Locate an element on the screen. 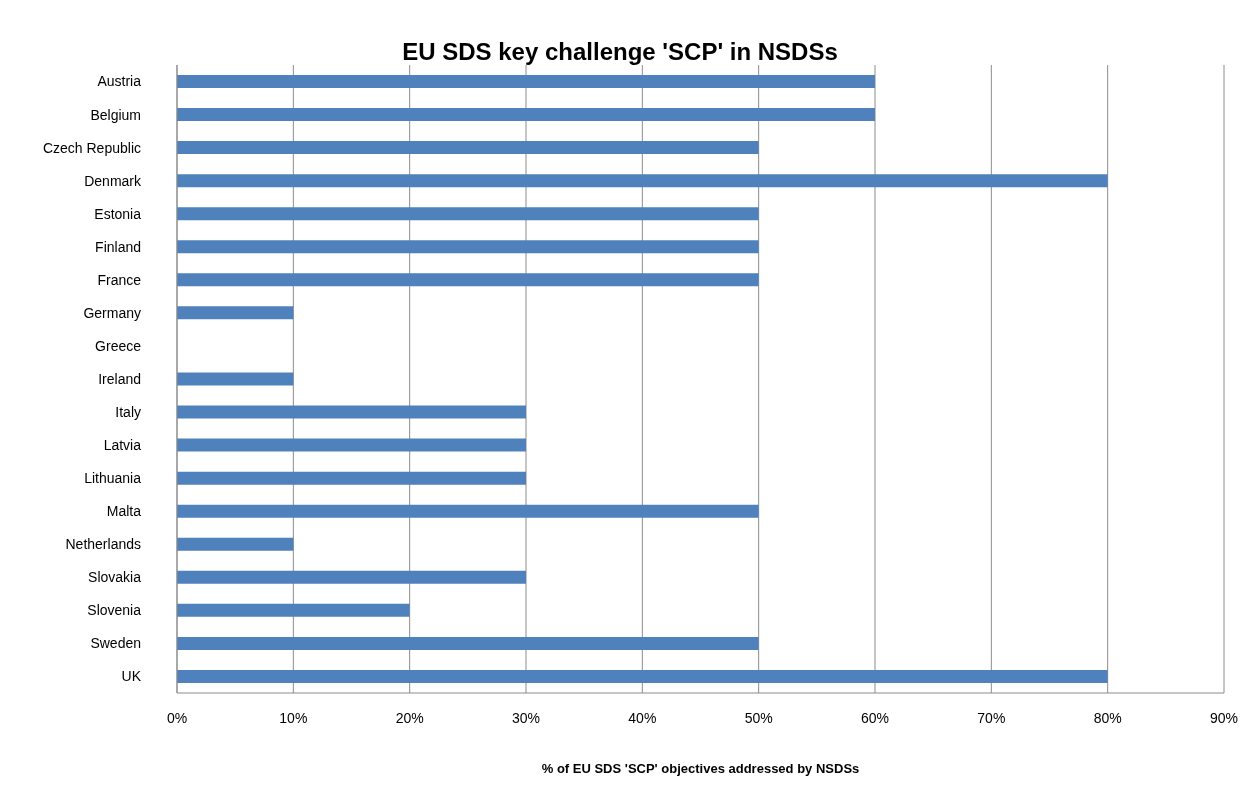 The image size is (1244, 787). y-tick-label: France is located at coordinates (119, 279).